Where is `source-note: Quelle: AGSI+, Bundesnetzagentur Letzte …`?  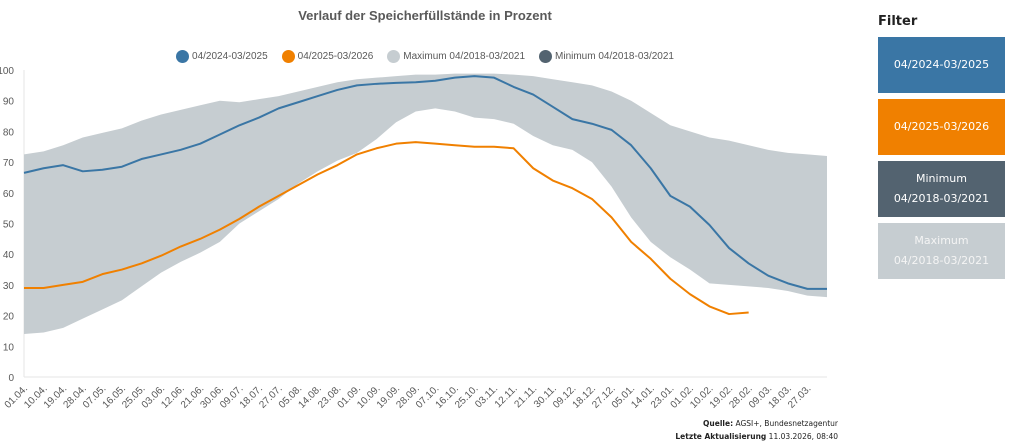
source-note: Quelle: AGSI+, Bundesnetzagentur Letzte … is located at coordinates (756, 430).